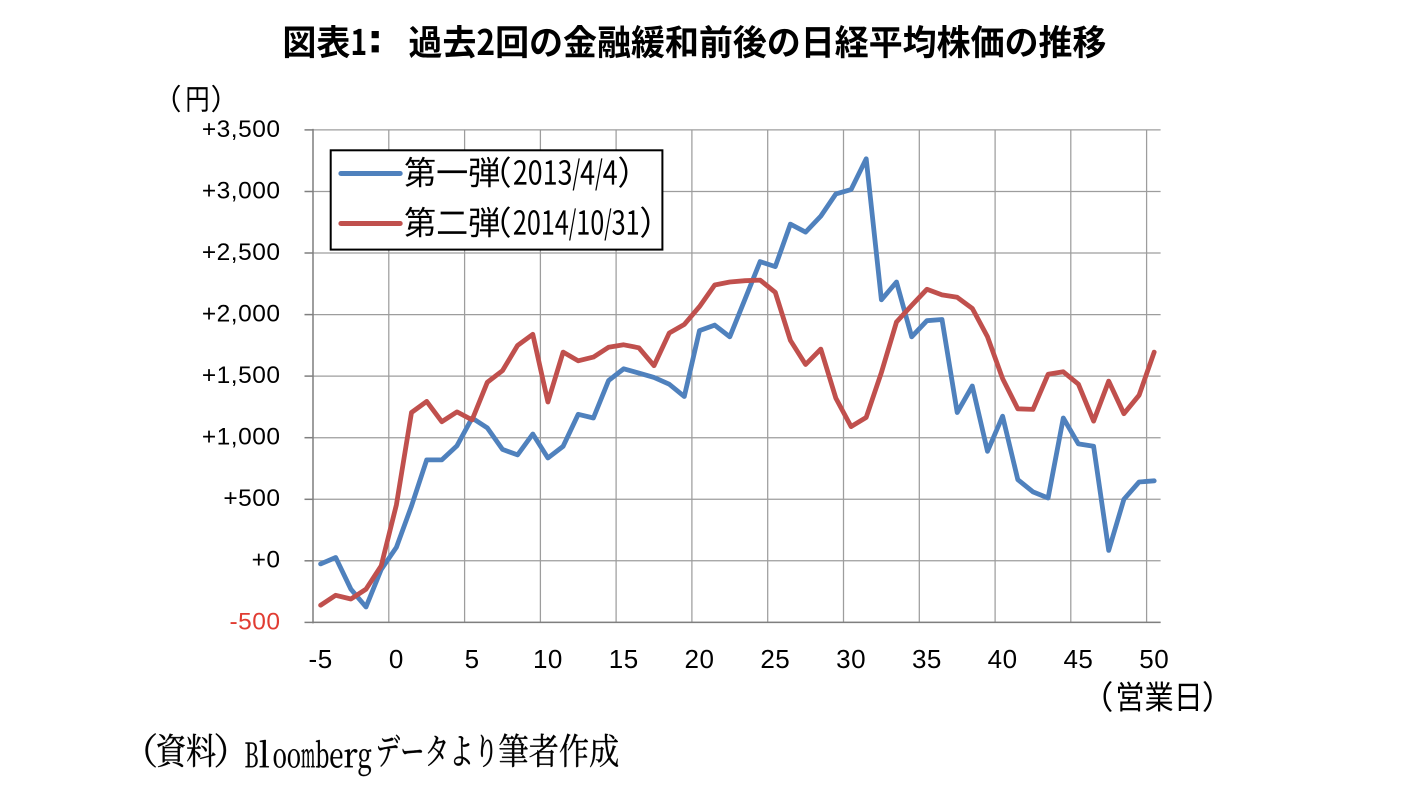 The width and height of the screenshot is (1403, 812). I want to click on svg-text: 35, so click(927, 659).